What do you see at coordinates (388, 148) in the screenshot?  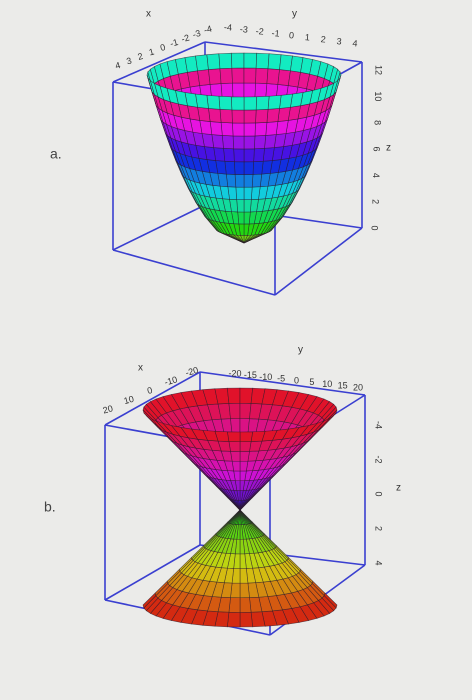 I see `axis-label: z` at bounding box center [388, 148].